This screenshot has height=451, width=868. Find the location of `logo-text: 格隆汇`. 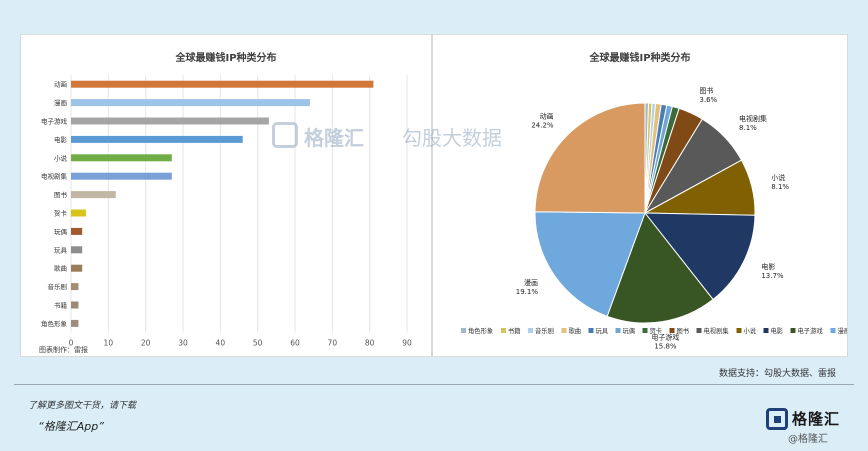

logo-text: 格隆汇 is located at coordinates (816, 419).